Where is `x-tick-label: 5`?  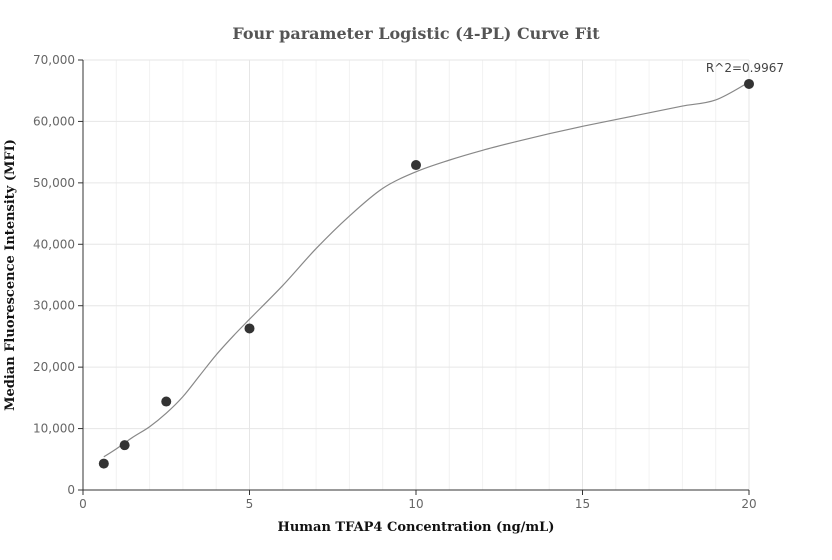 x-tick-label: 5 is located at coordinates (250, 504).